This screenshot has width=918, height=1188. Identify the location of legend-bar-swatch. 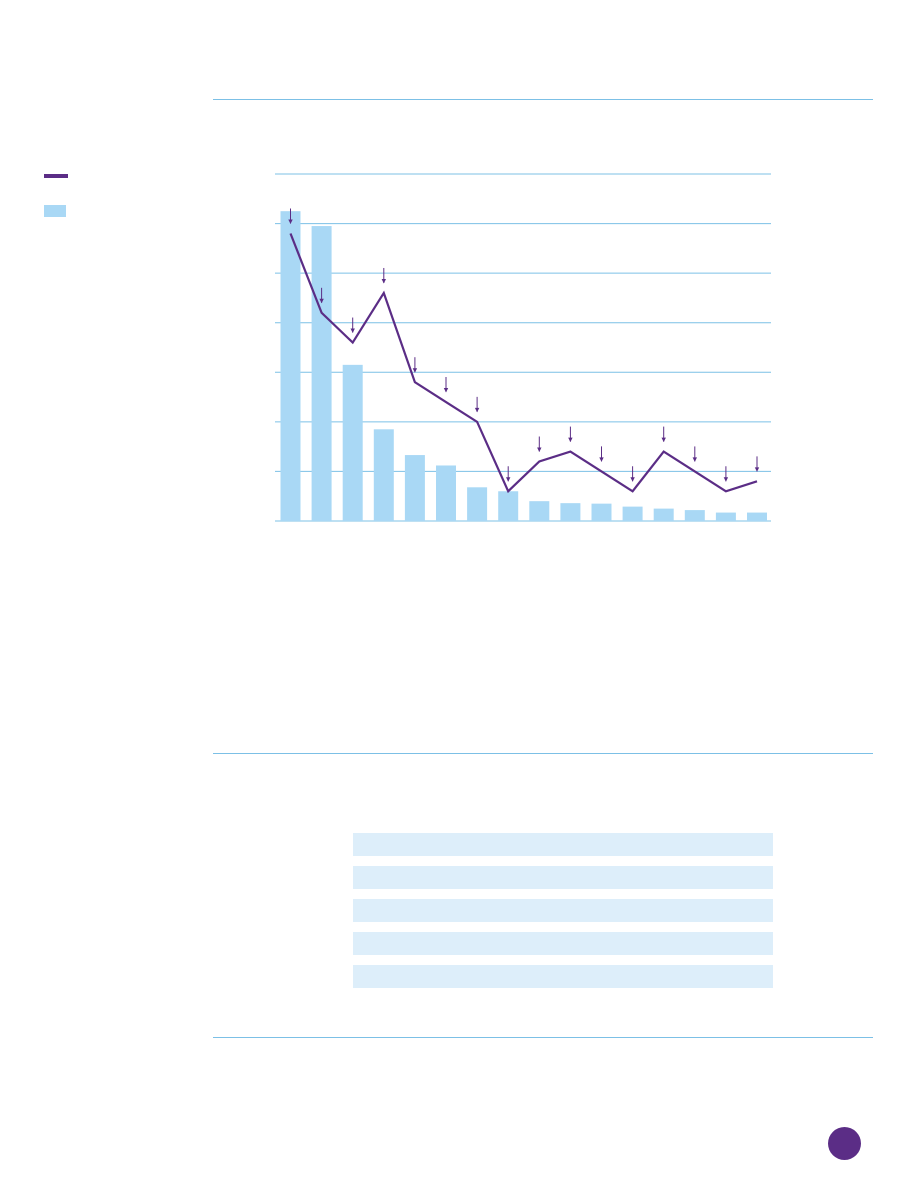
(55, 211).